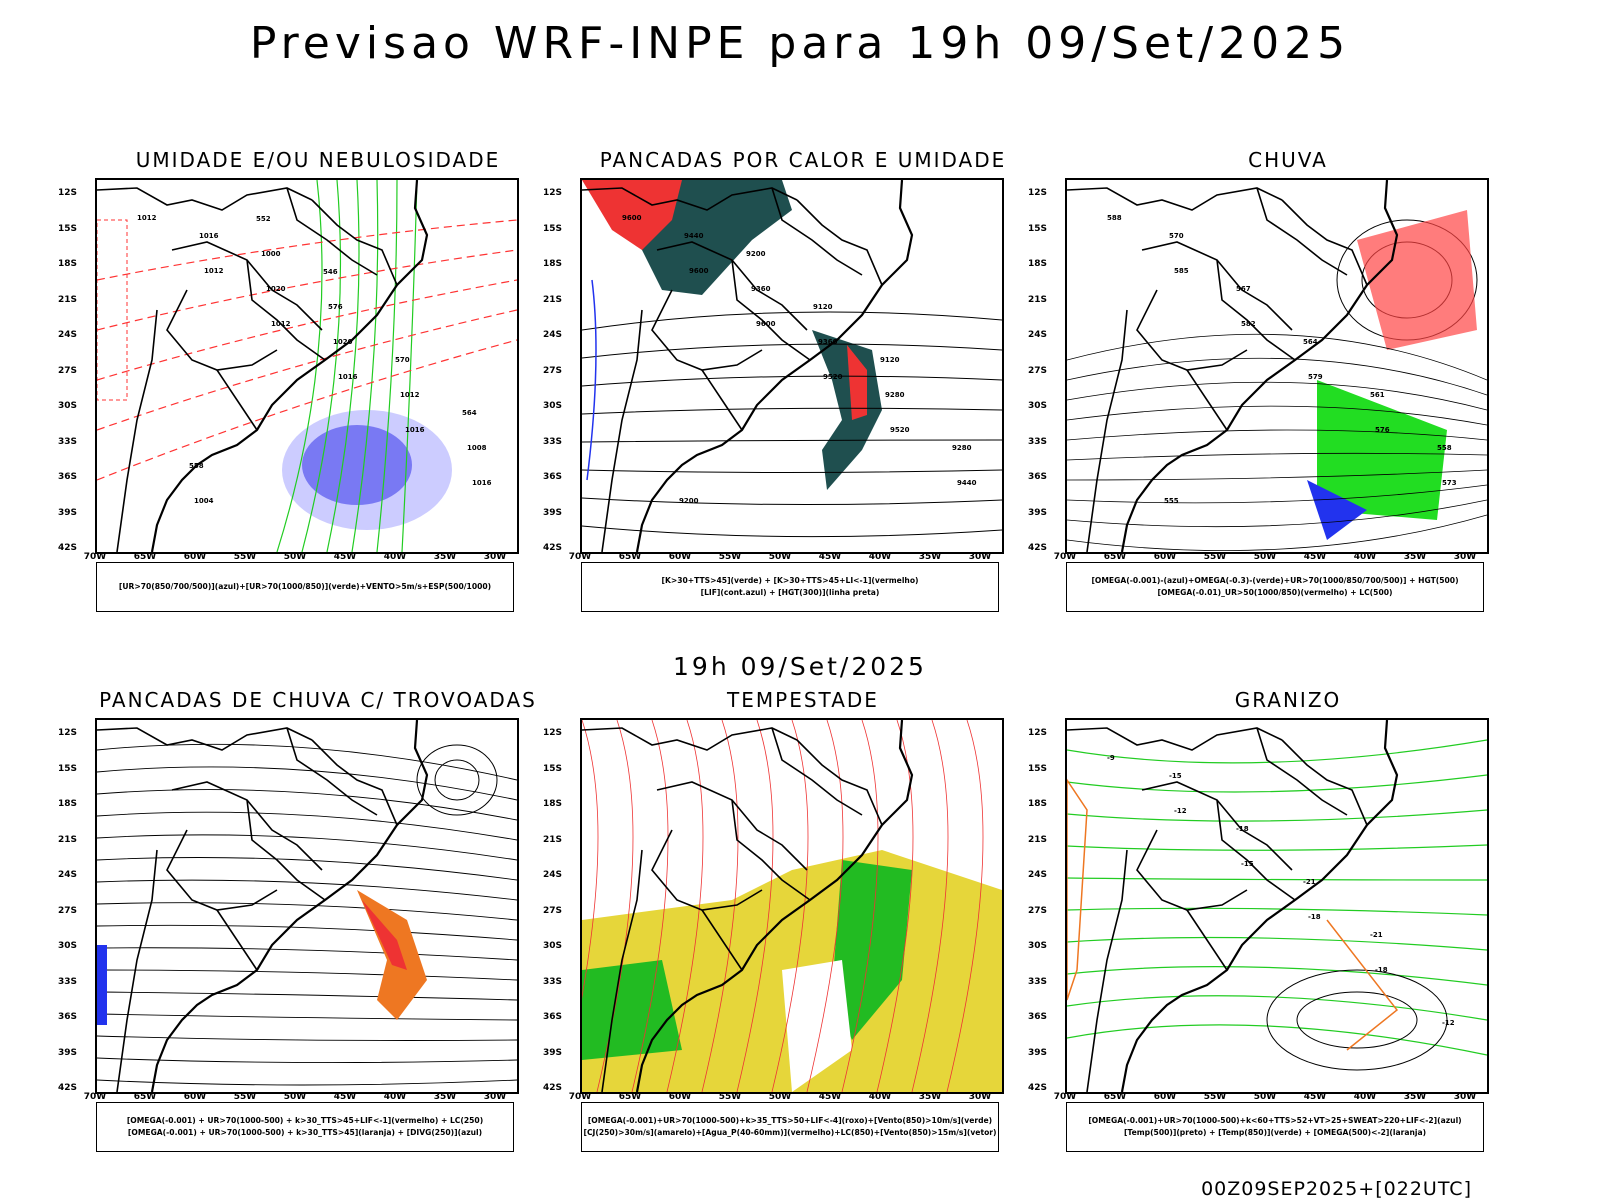 The image size is (1600, 1200). I want to click on contour-label: -9, so click(1111, 758).